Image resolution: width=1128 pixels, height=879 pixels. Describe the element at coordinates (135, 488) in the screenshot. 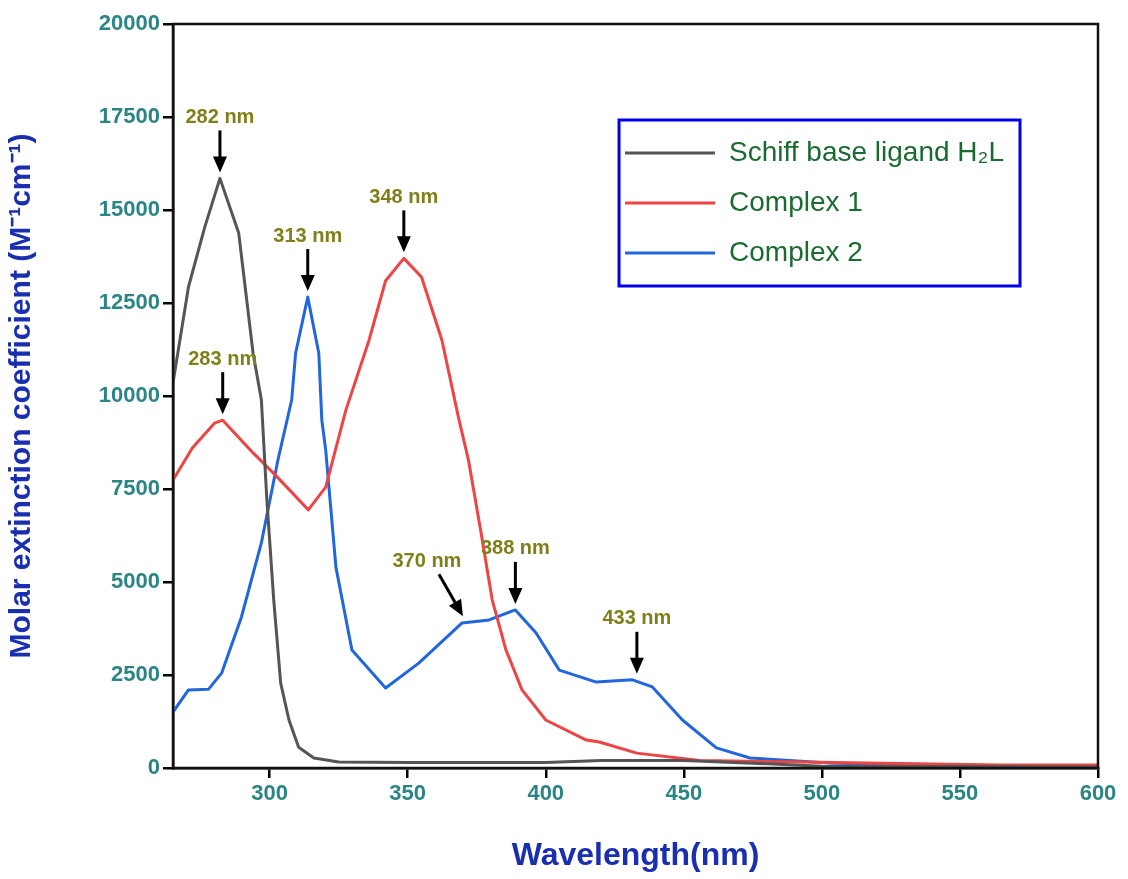

I see `y-tick-label: 7500` at that location.